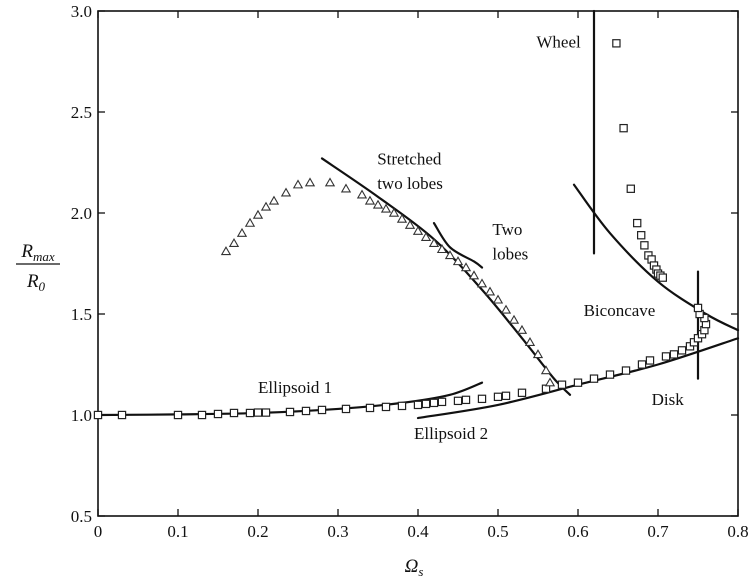  What do you see at coordinates (410, 183) in the screenshot?
I see `region-label: two lobes` at bounding box center [410, 183].